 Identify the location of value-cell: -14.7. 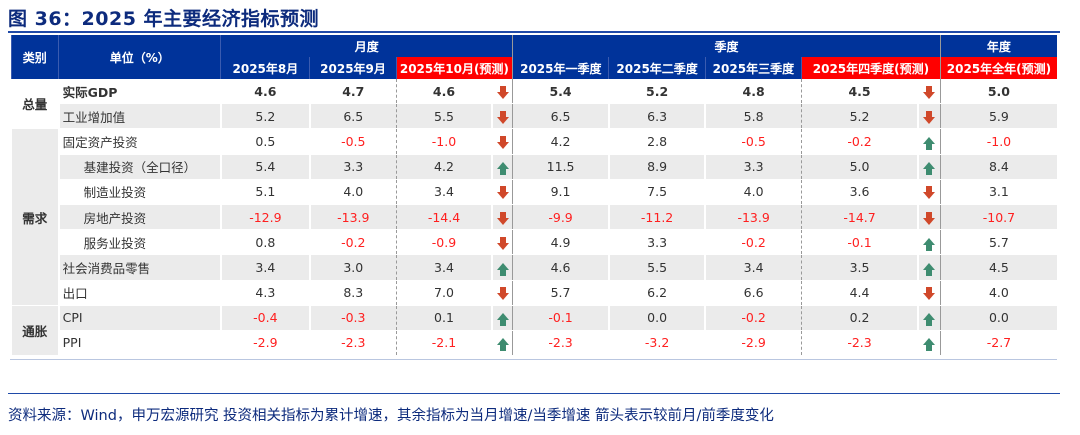
(860, 217).